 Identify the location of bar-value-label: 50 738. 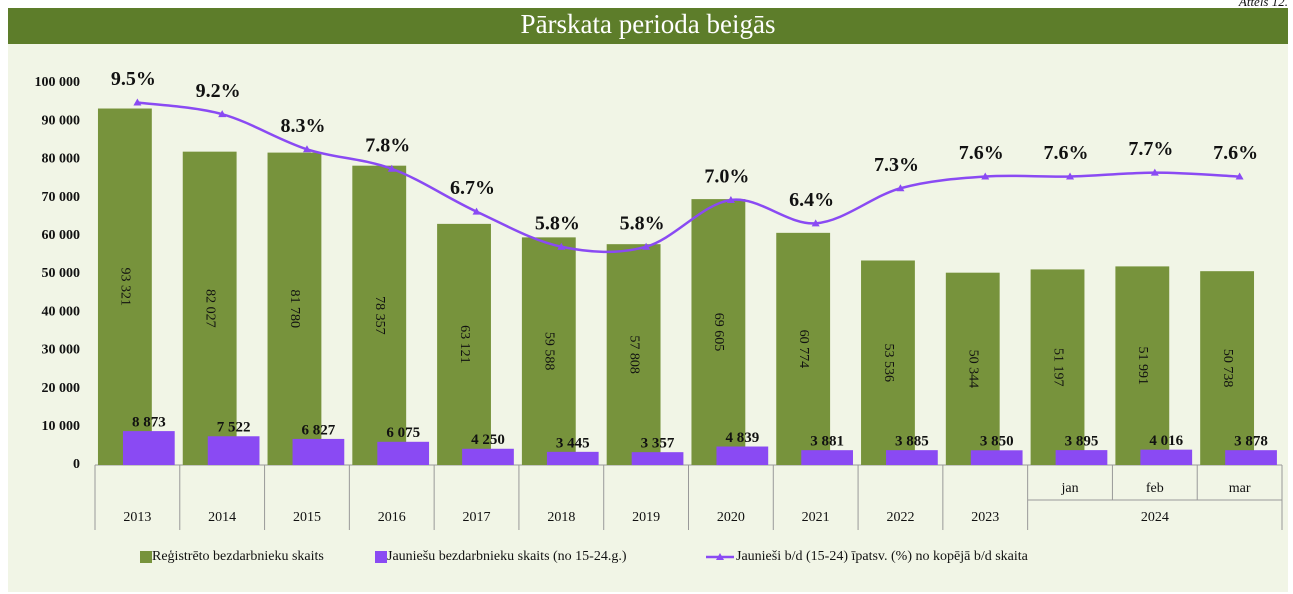
(1227, 368).